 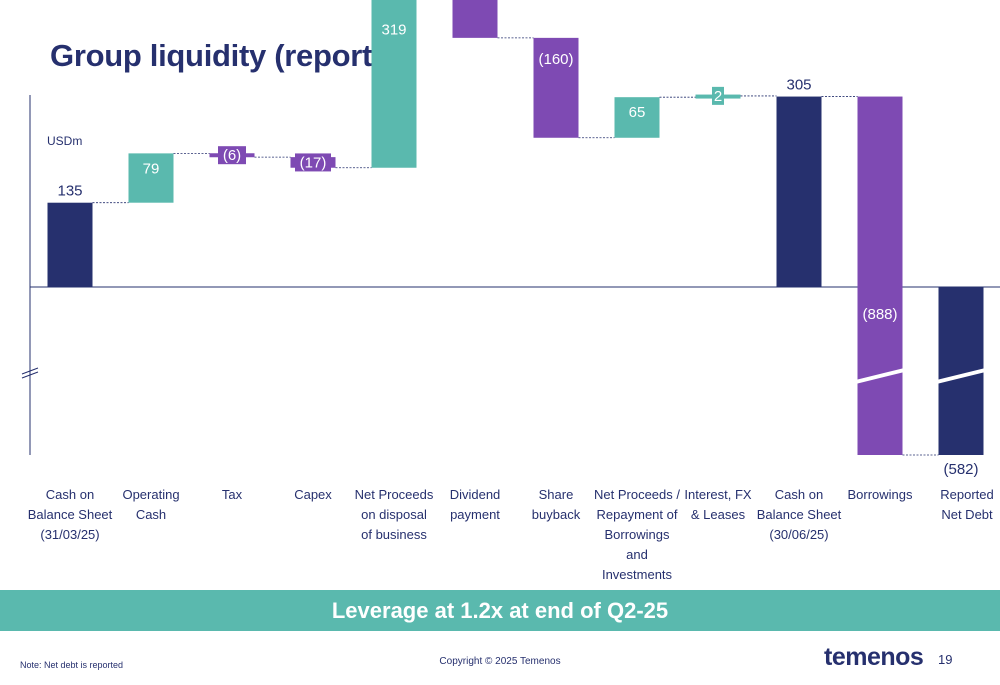 I want to click on value-label: (17), so click(x=313, y=162).